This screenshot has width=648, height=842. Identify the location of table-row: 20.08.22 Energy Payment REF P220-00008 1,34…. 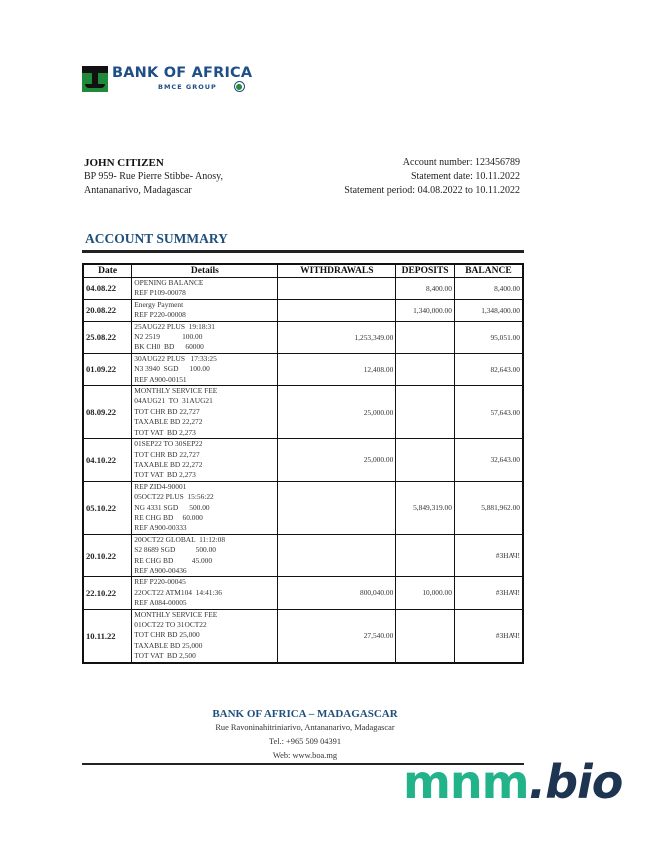
(303, 310).